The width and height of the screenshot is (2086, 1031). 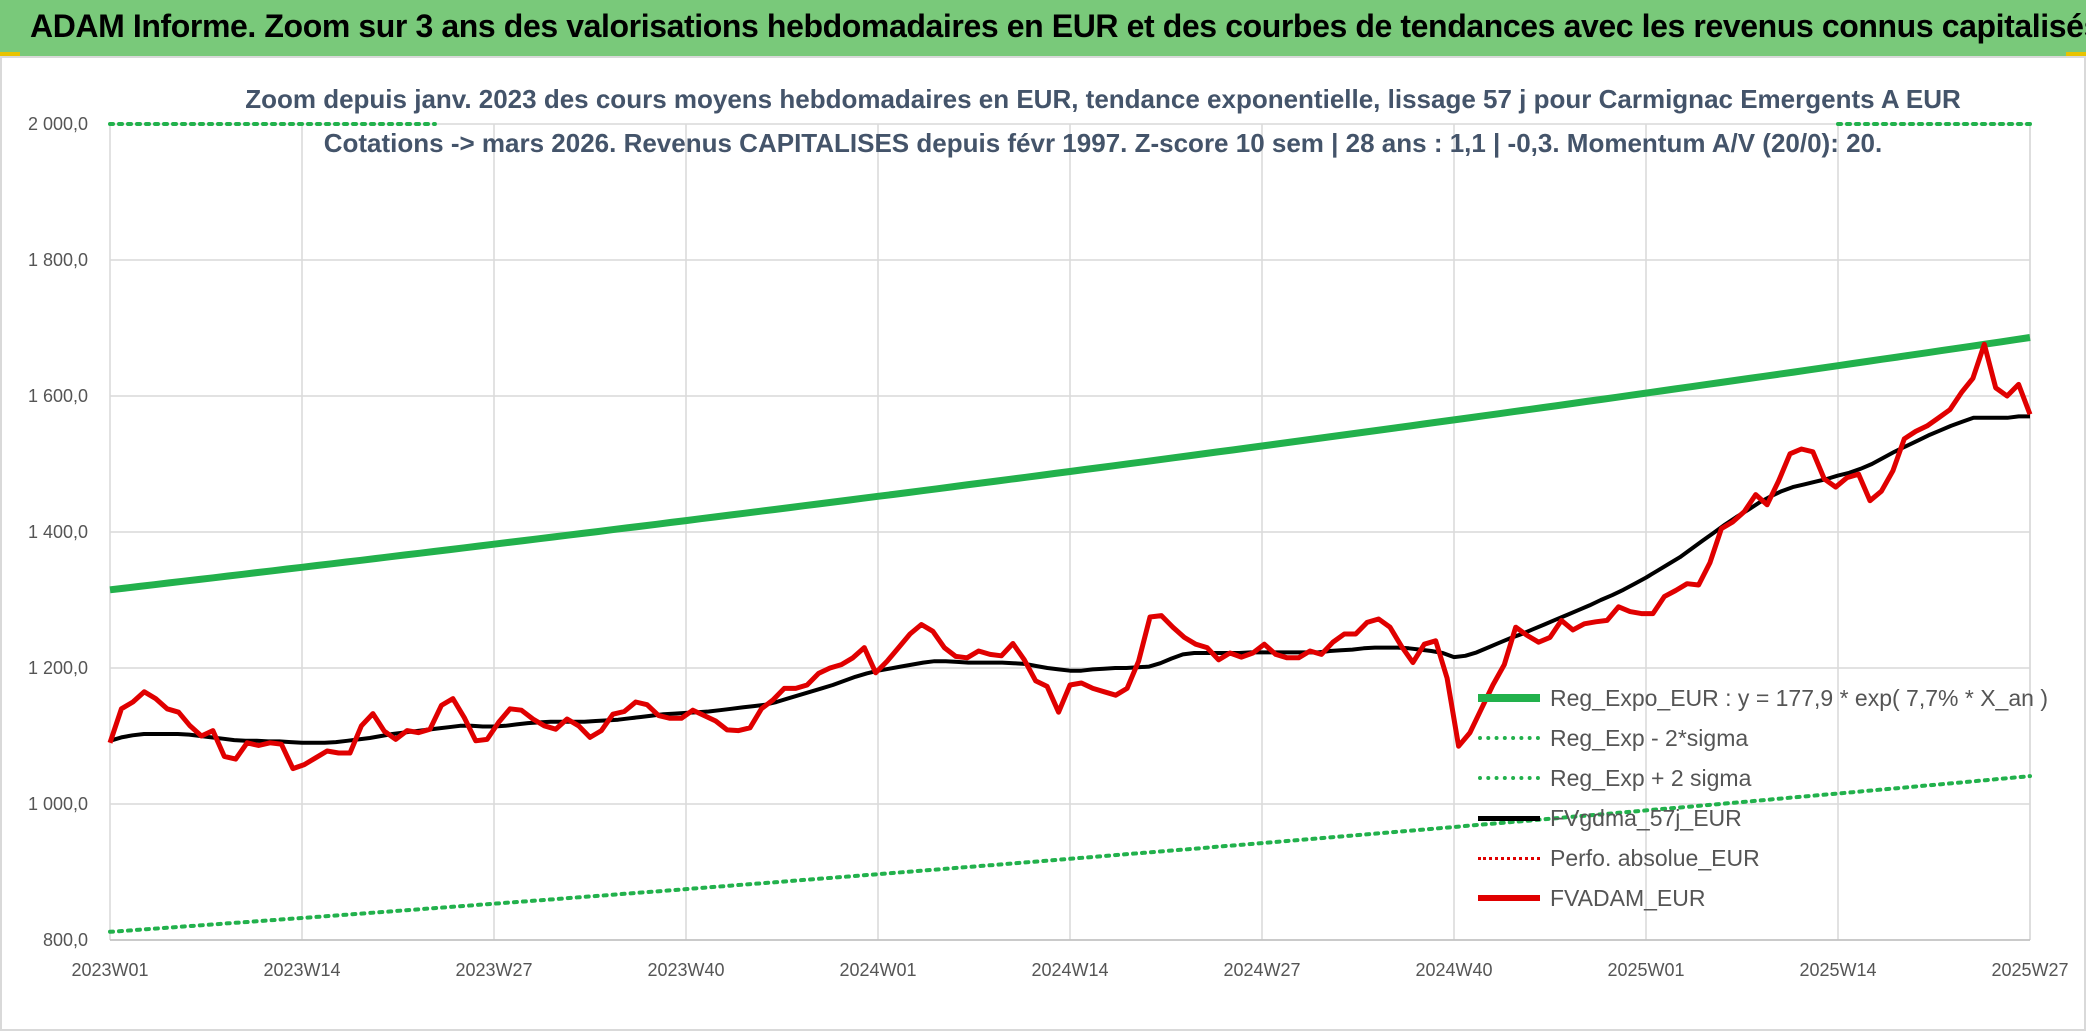 I want to click on legend-item-fvgdma: FVgdma_57j_EUR, so click(x=1763, y=818).